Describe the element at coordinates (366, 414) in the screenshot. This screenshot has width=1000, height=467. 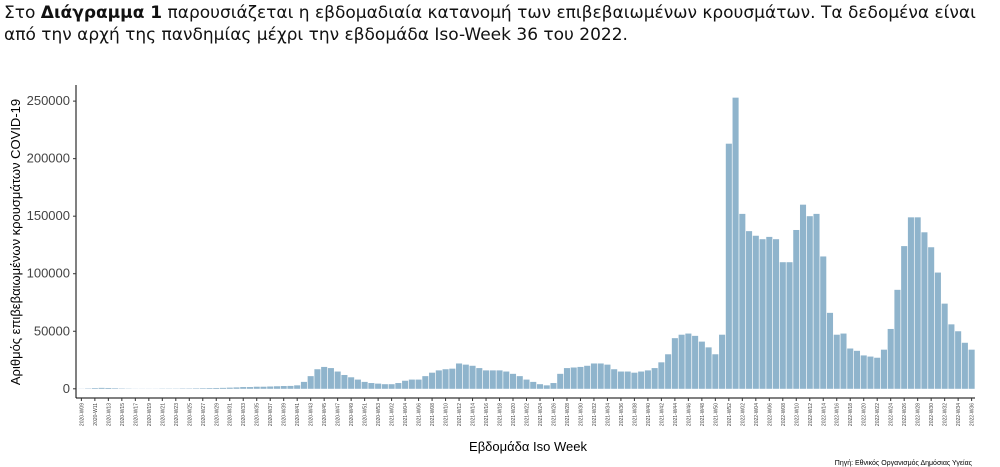
I see `x-tick-label: 2020-W51` at that location.